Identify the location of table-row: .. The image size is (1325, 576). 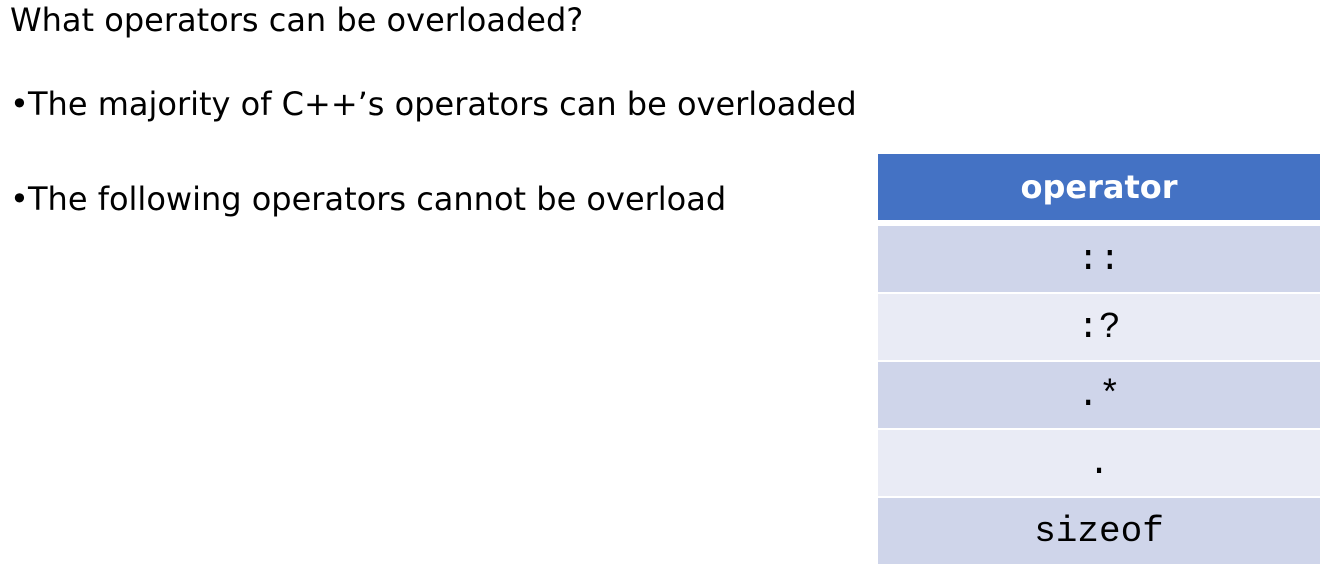
(1099, 462).